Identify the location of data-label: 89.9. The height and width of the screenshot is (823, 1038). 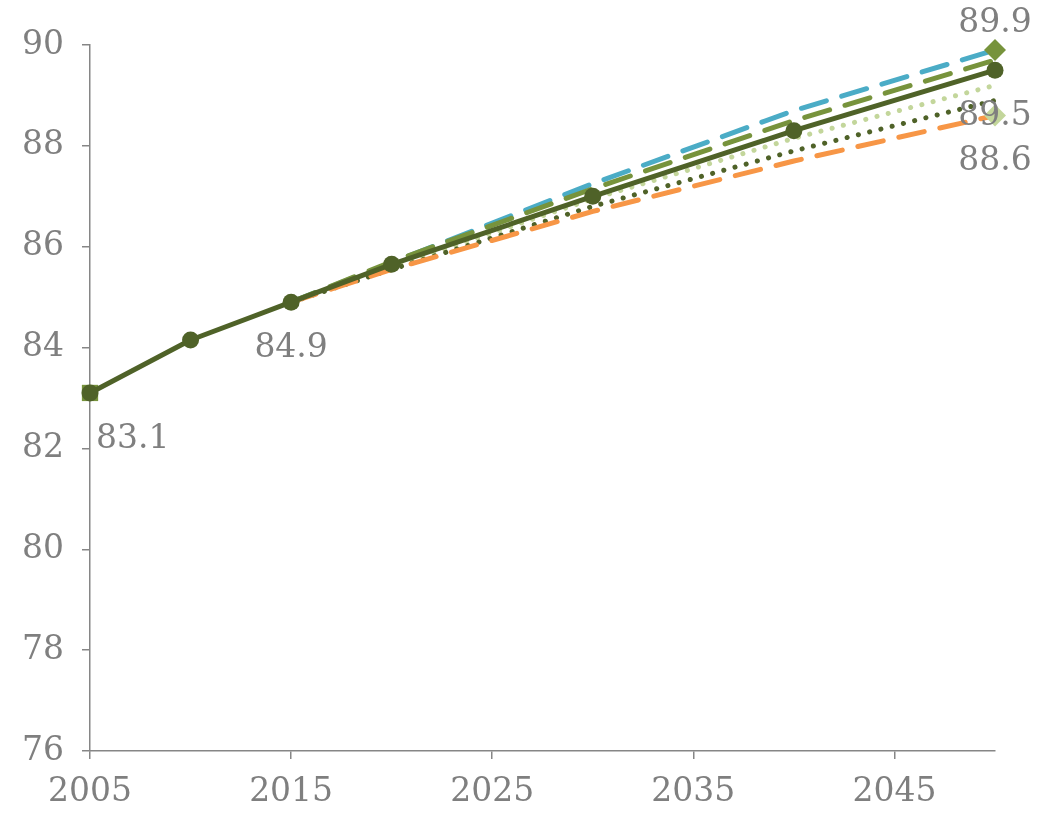
(995, 20).